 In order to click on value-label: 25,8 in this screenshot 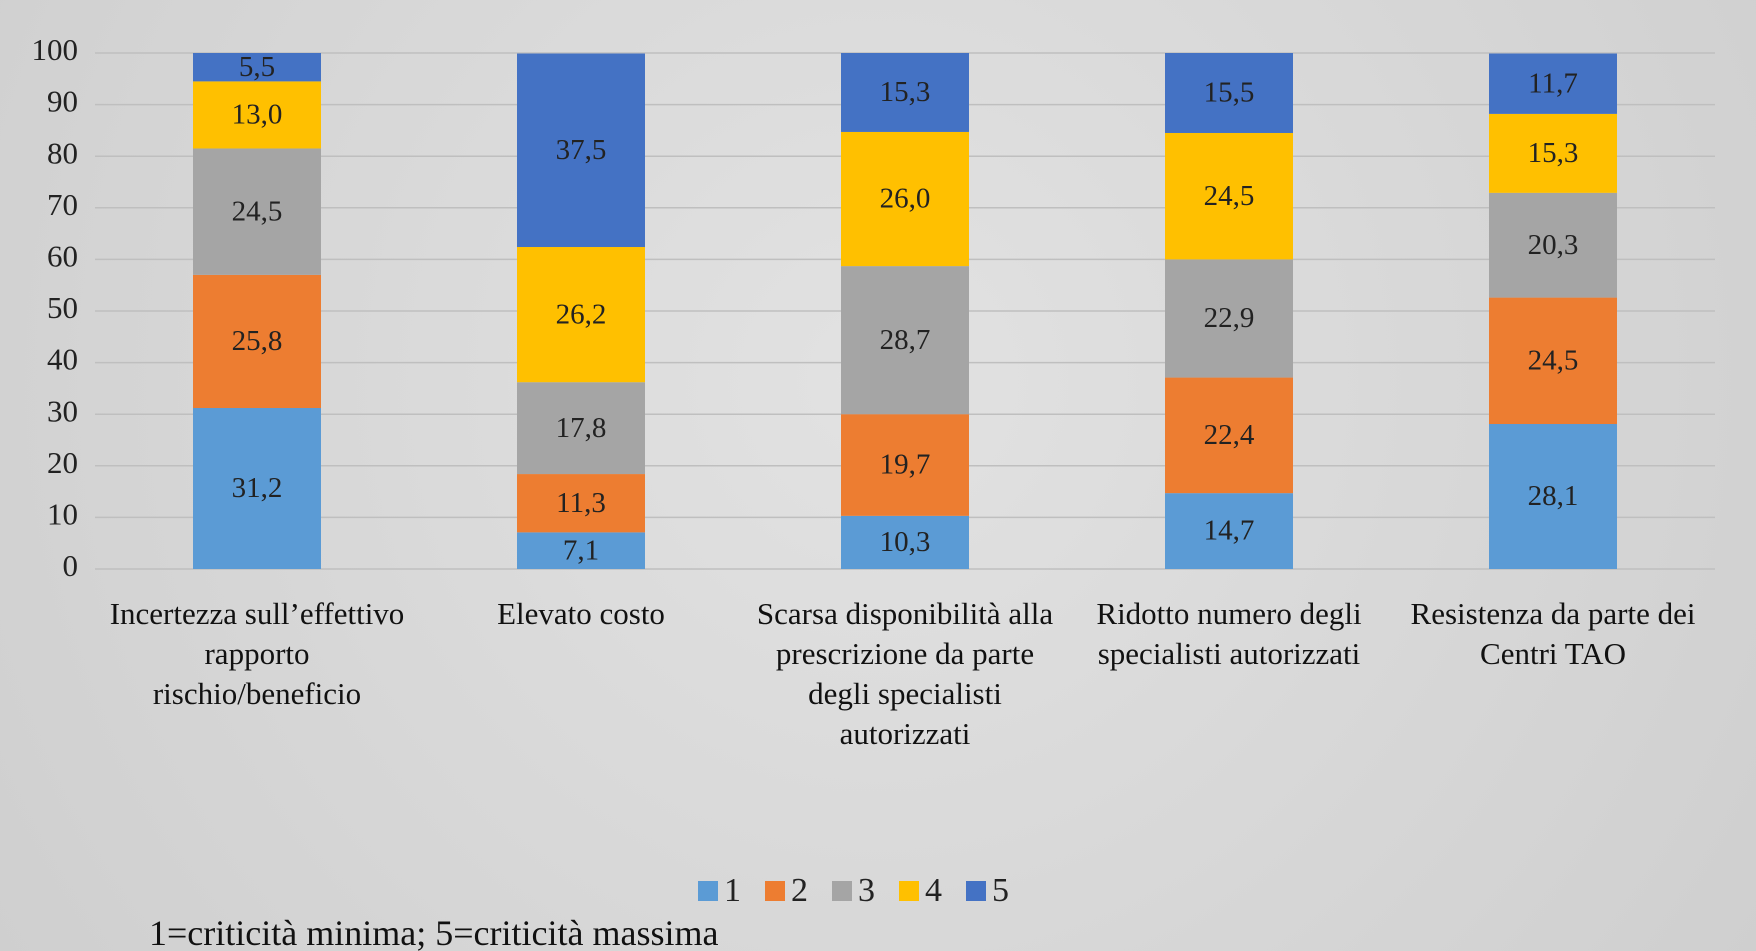, I will do `click(257, 341)`.